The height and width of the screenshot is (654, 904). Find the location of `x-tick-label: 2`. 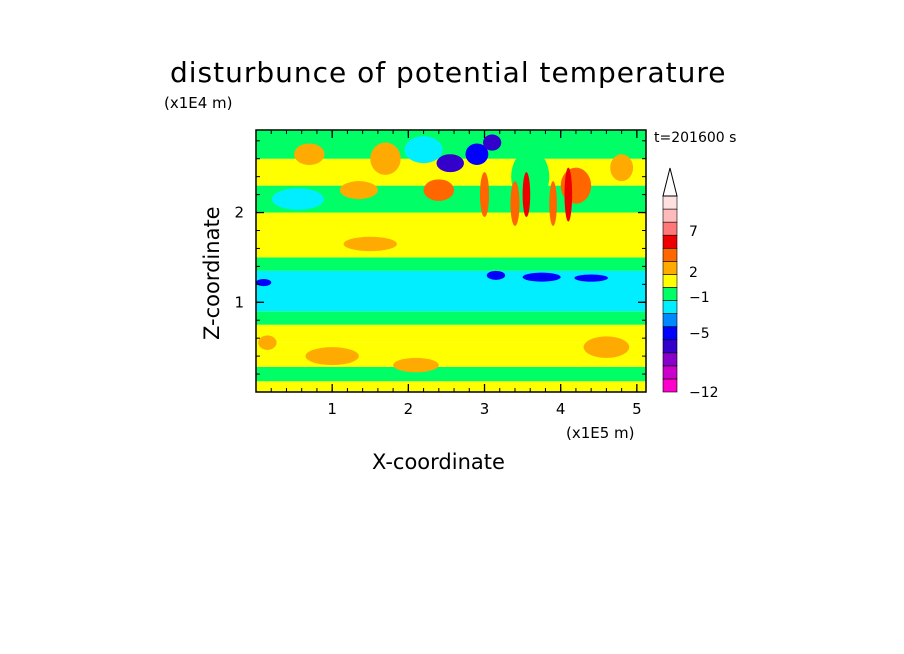

x-tick-label: 2 is located at coordinates (409, 409).